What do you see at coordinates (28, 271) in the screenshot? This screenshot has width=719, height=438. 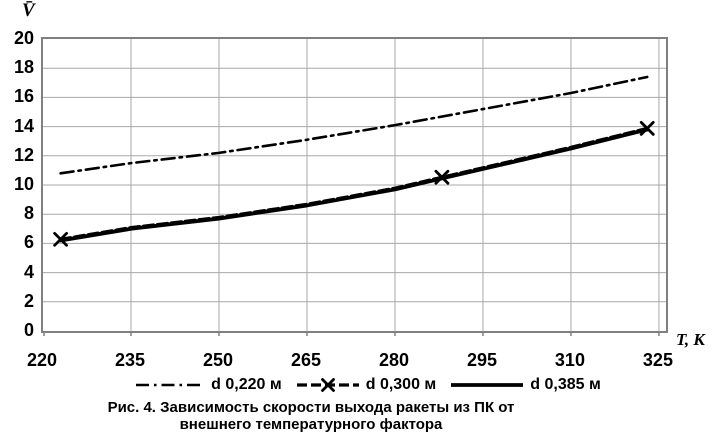 I see `y-tick-label: 4` at bounding box center [28, 271].